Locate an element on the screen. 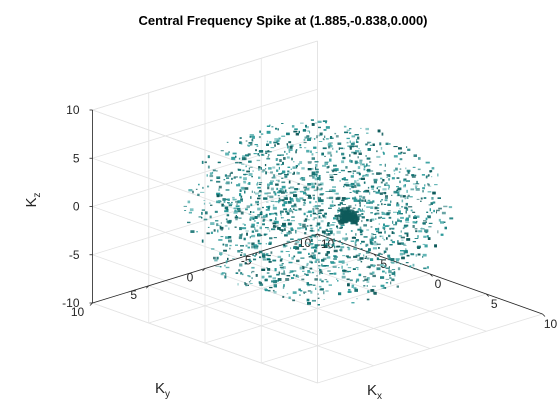 This screenshot has width=560, height=420. central-spike-patch is located at coordinates (342, 222).